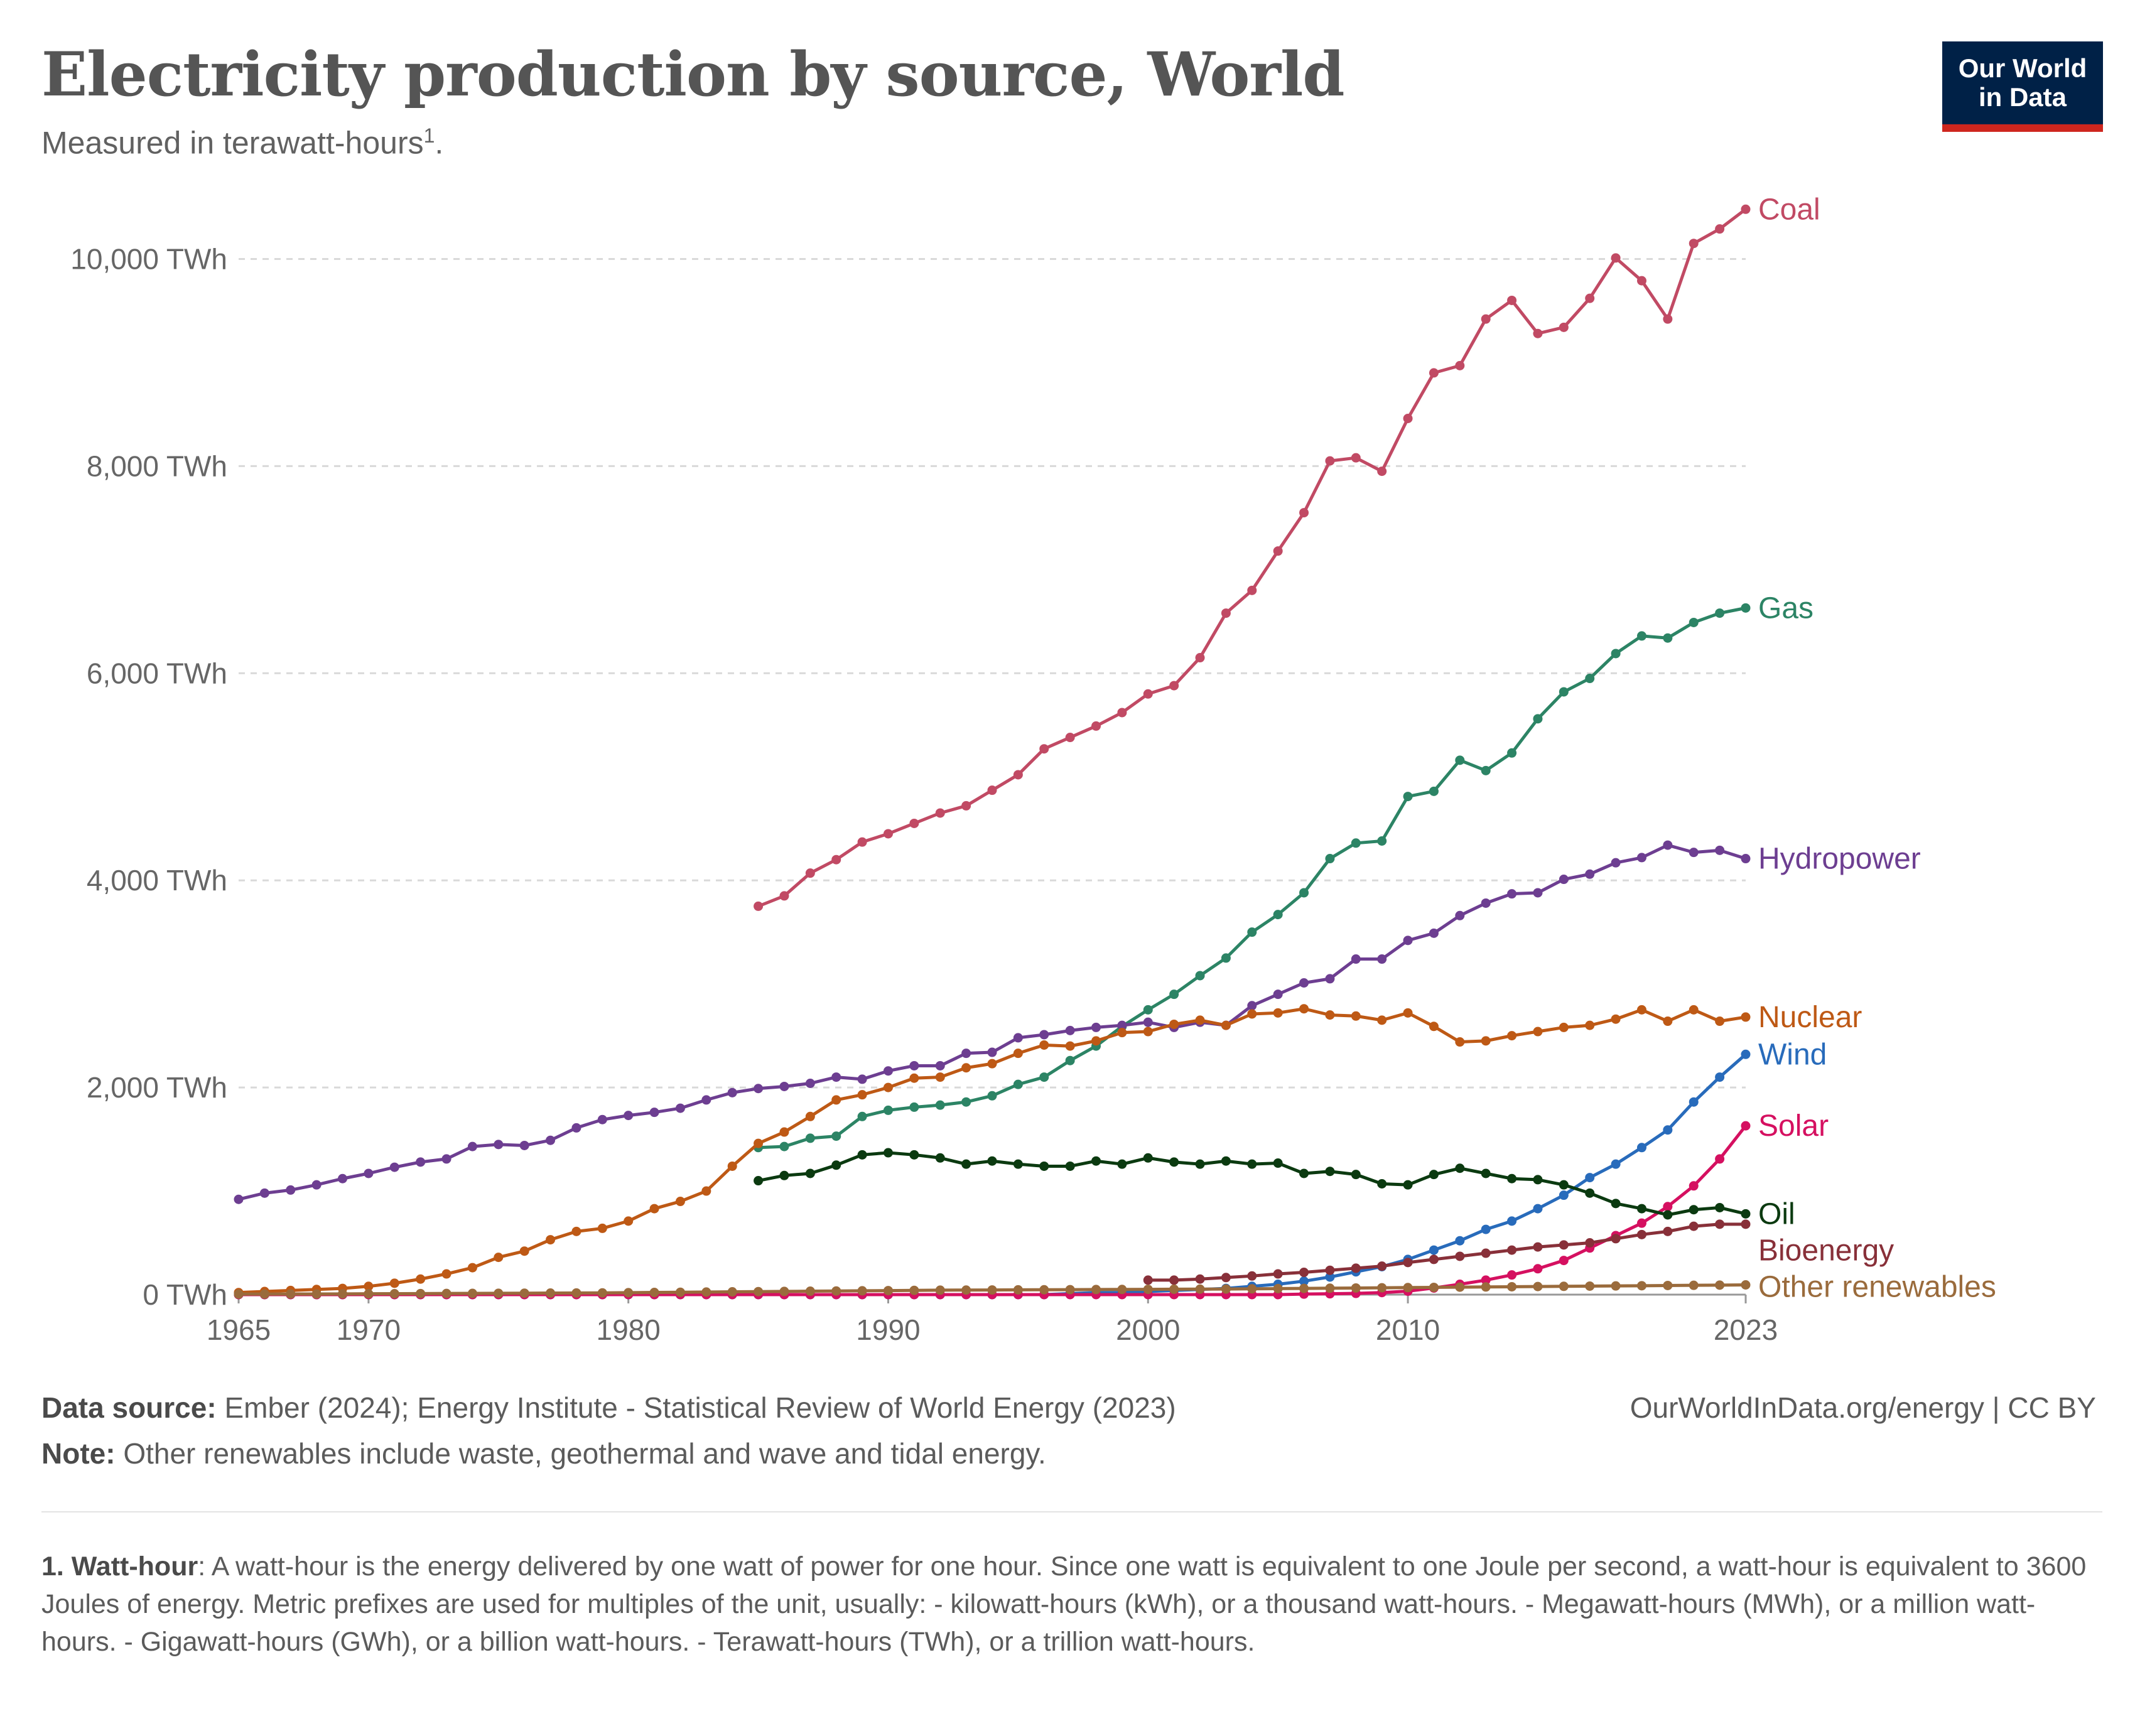  Describe the element at coordinates (1839, 859) in the screenshot. I see `series-label-hydropower: Hydropower` at that location.